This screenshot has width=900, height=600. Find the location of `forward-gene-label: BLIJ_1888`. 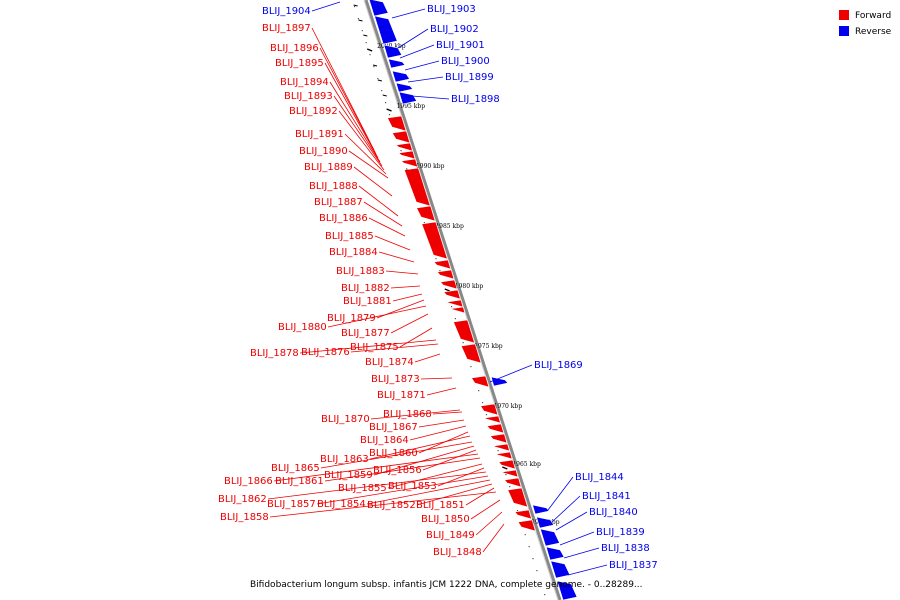

forward-gene-label: BLIJ_1888 is located at coordinates (333, 186).